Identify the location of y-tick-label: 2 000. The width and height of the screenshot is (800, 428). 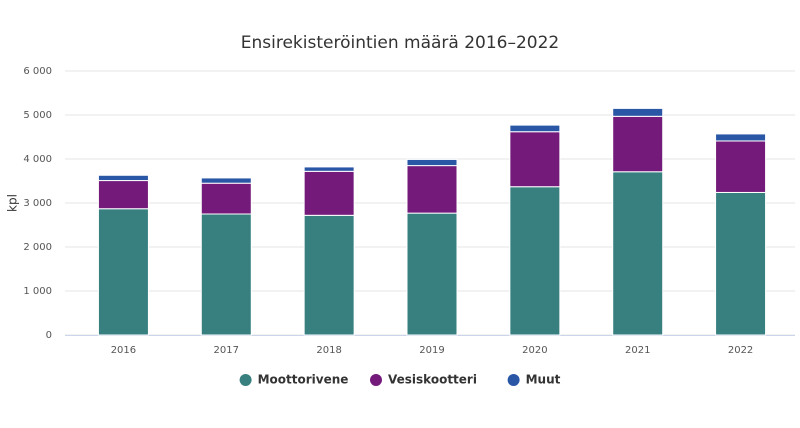
(37, 247).